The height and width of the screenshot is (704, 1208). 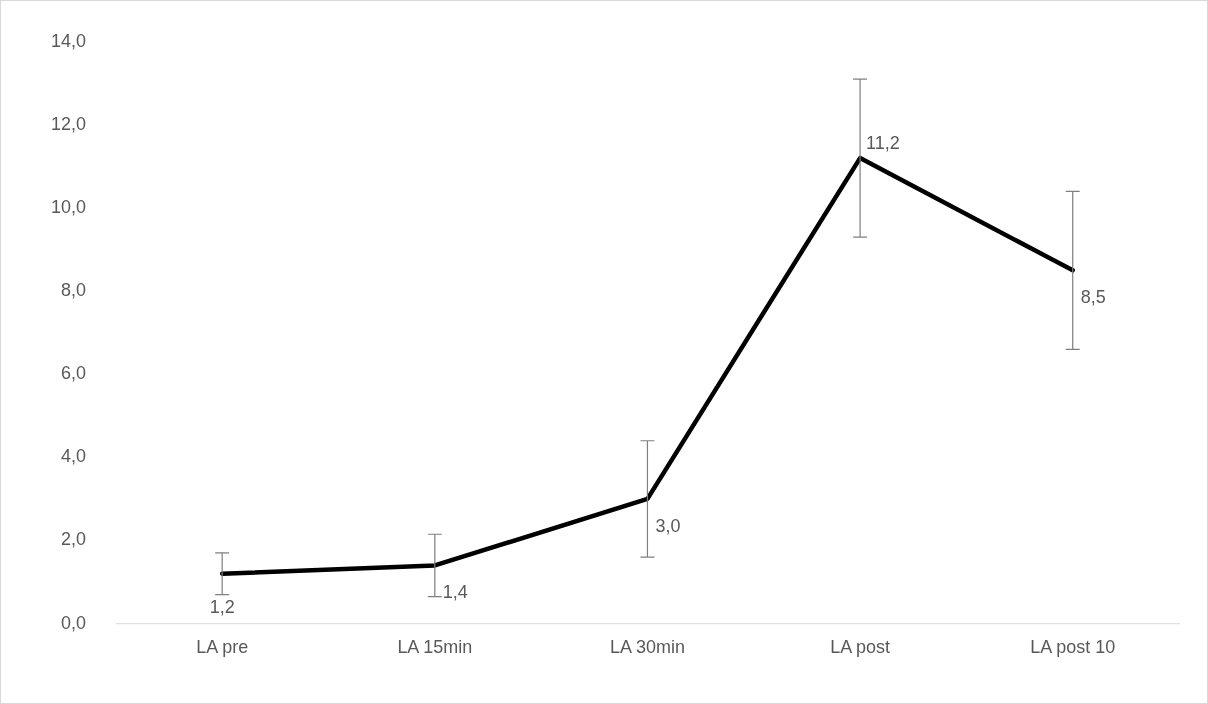 What do you see at coordinates (68, 40) in the screenshot?
I see `y-tick-label: 14,0` at bounding box center [68, 40].